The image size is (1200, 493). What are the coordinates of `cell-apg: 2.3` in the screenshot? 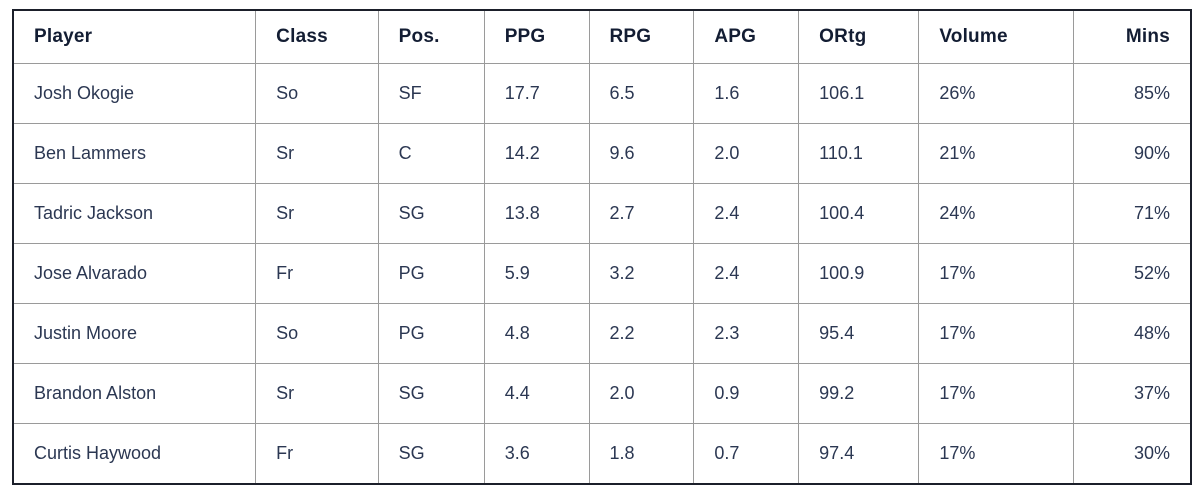 It's located at (746, 333).